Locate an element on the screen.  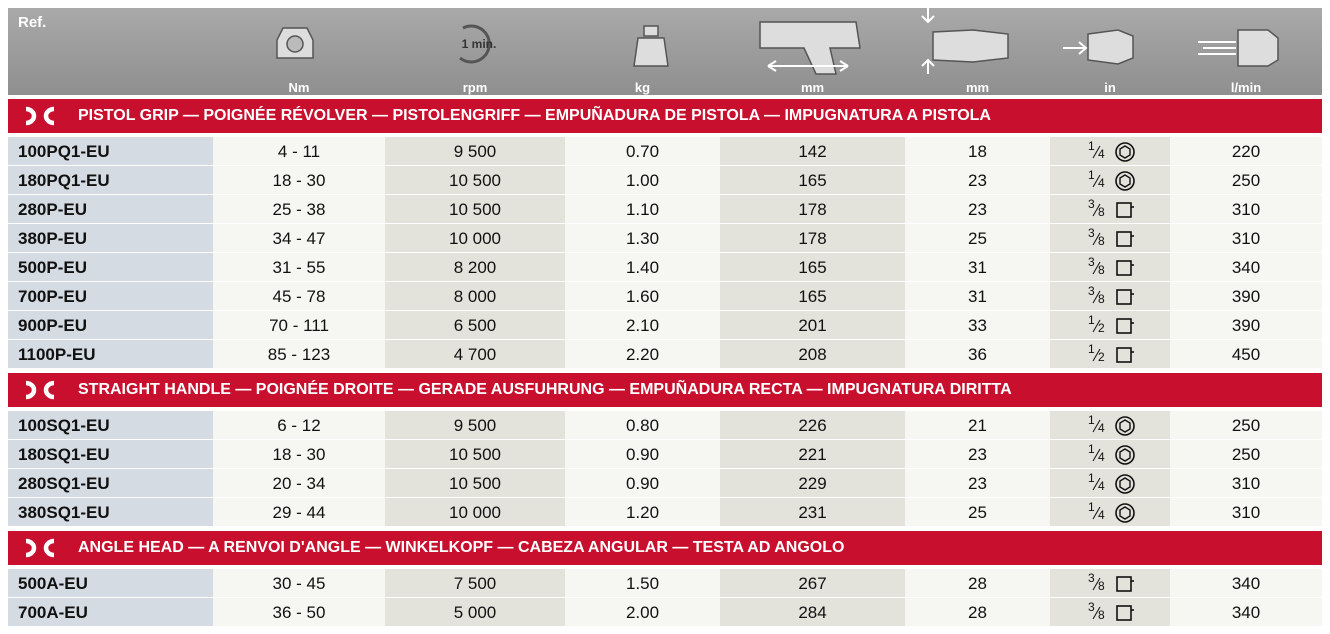
value-cell: 1.10 is located at coordinates (642, 209).